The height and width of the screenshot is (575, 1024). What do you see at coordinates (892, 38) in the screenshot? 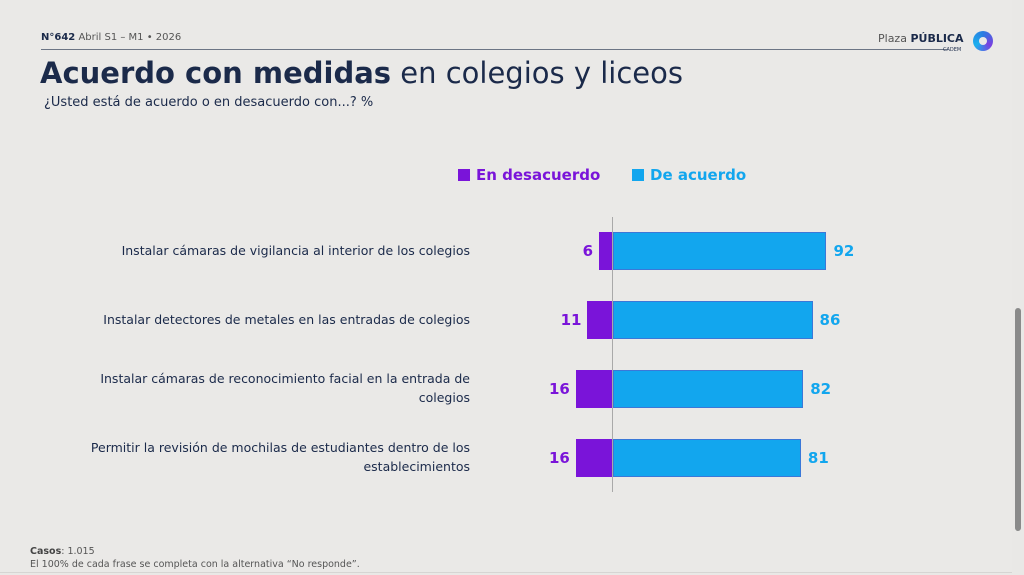
I see `logo-text-light: Plaza` at bounding box center [892, 38].